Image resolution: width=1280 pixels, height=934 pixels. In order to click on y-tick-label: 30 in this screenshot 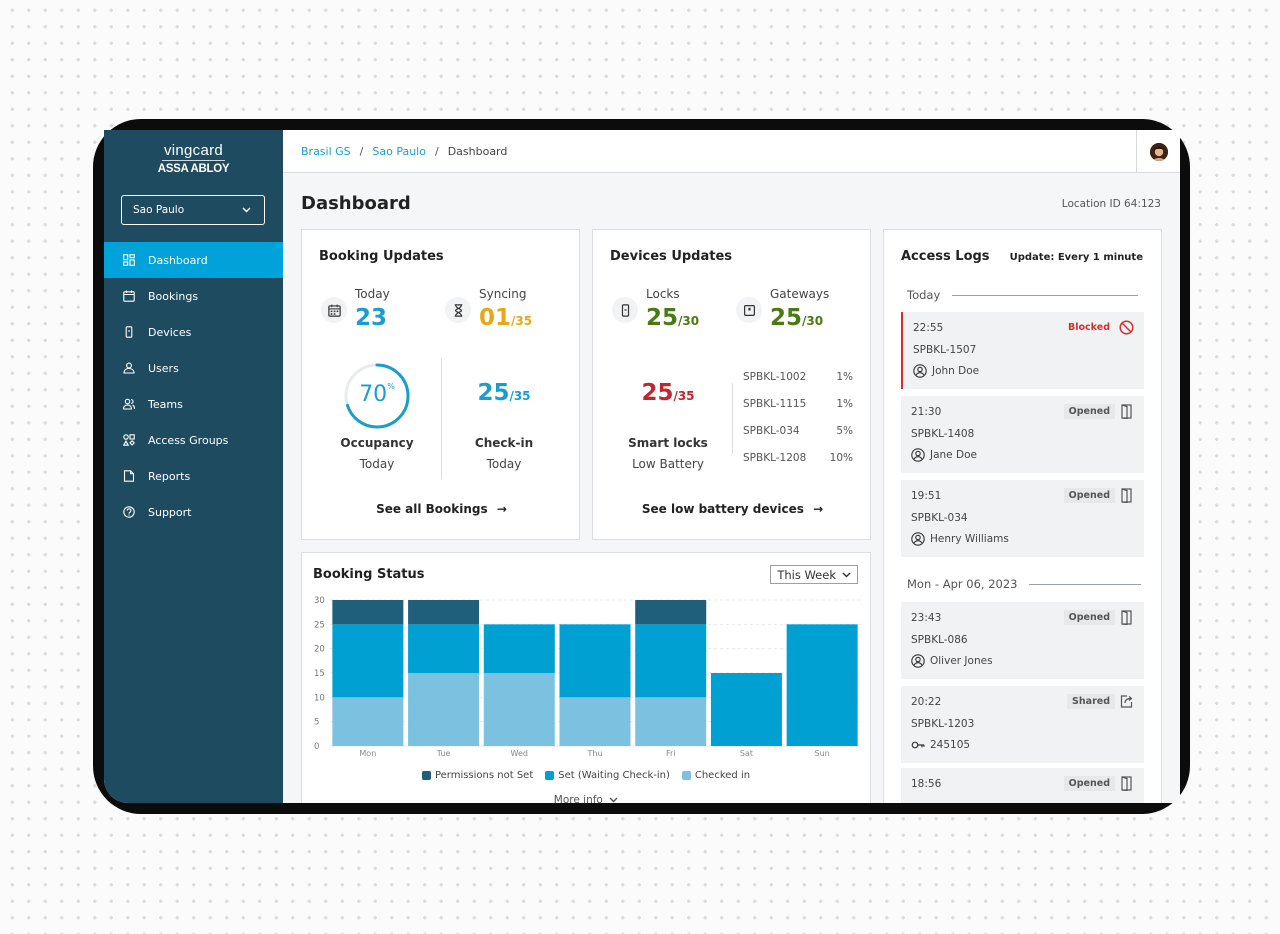, I will do `click(319, 601)`.